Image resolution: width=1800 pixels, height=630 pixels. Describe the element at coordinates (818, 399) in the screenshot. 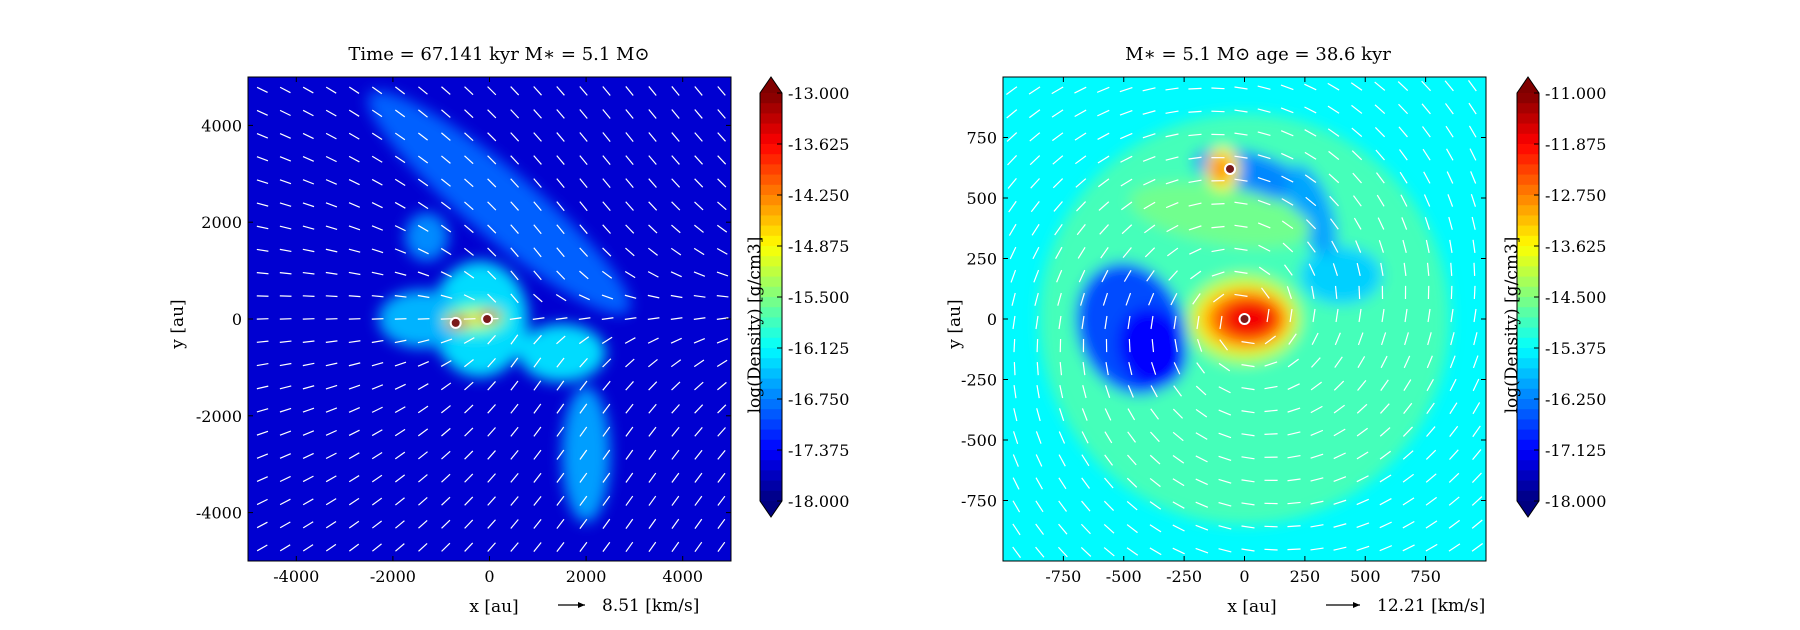

I see `colorbar-tick-label: -16.750` at that location.